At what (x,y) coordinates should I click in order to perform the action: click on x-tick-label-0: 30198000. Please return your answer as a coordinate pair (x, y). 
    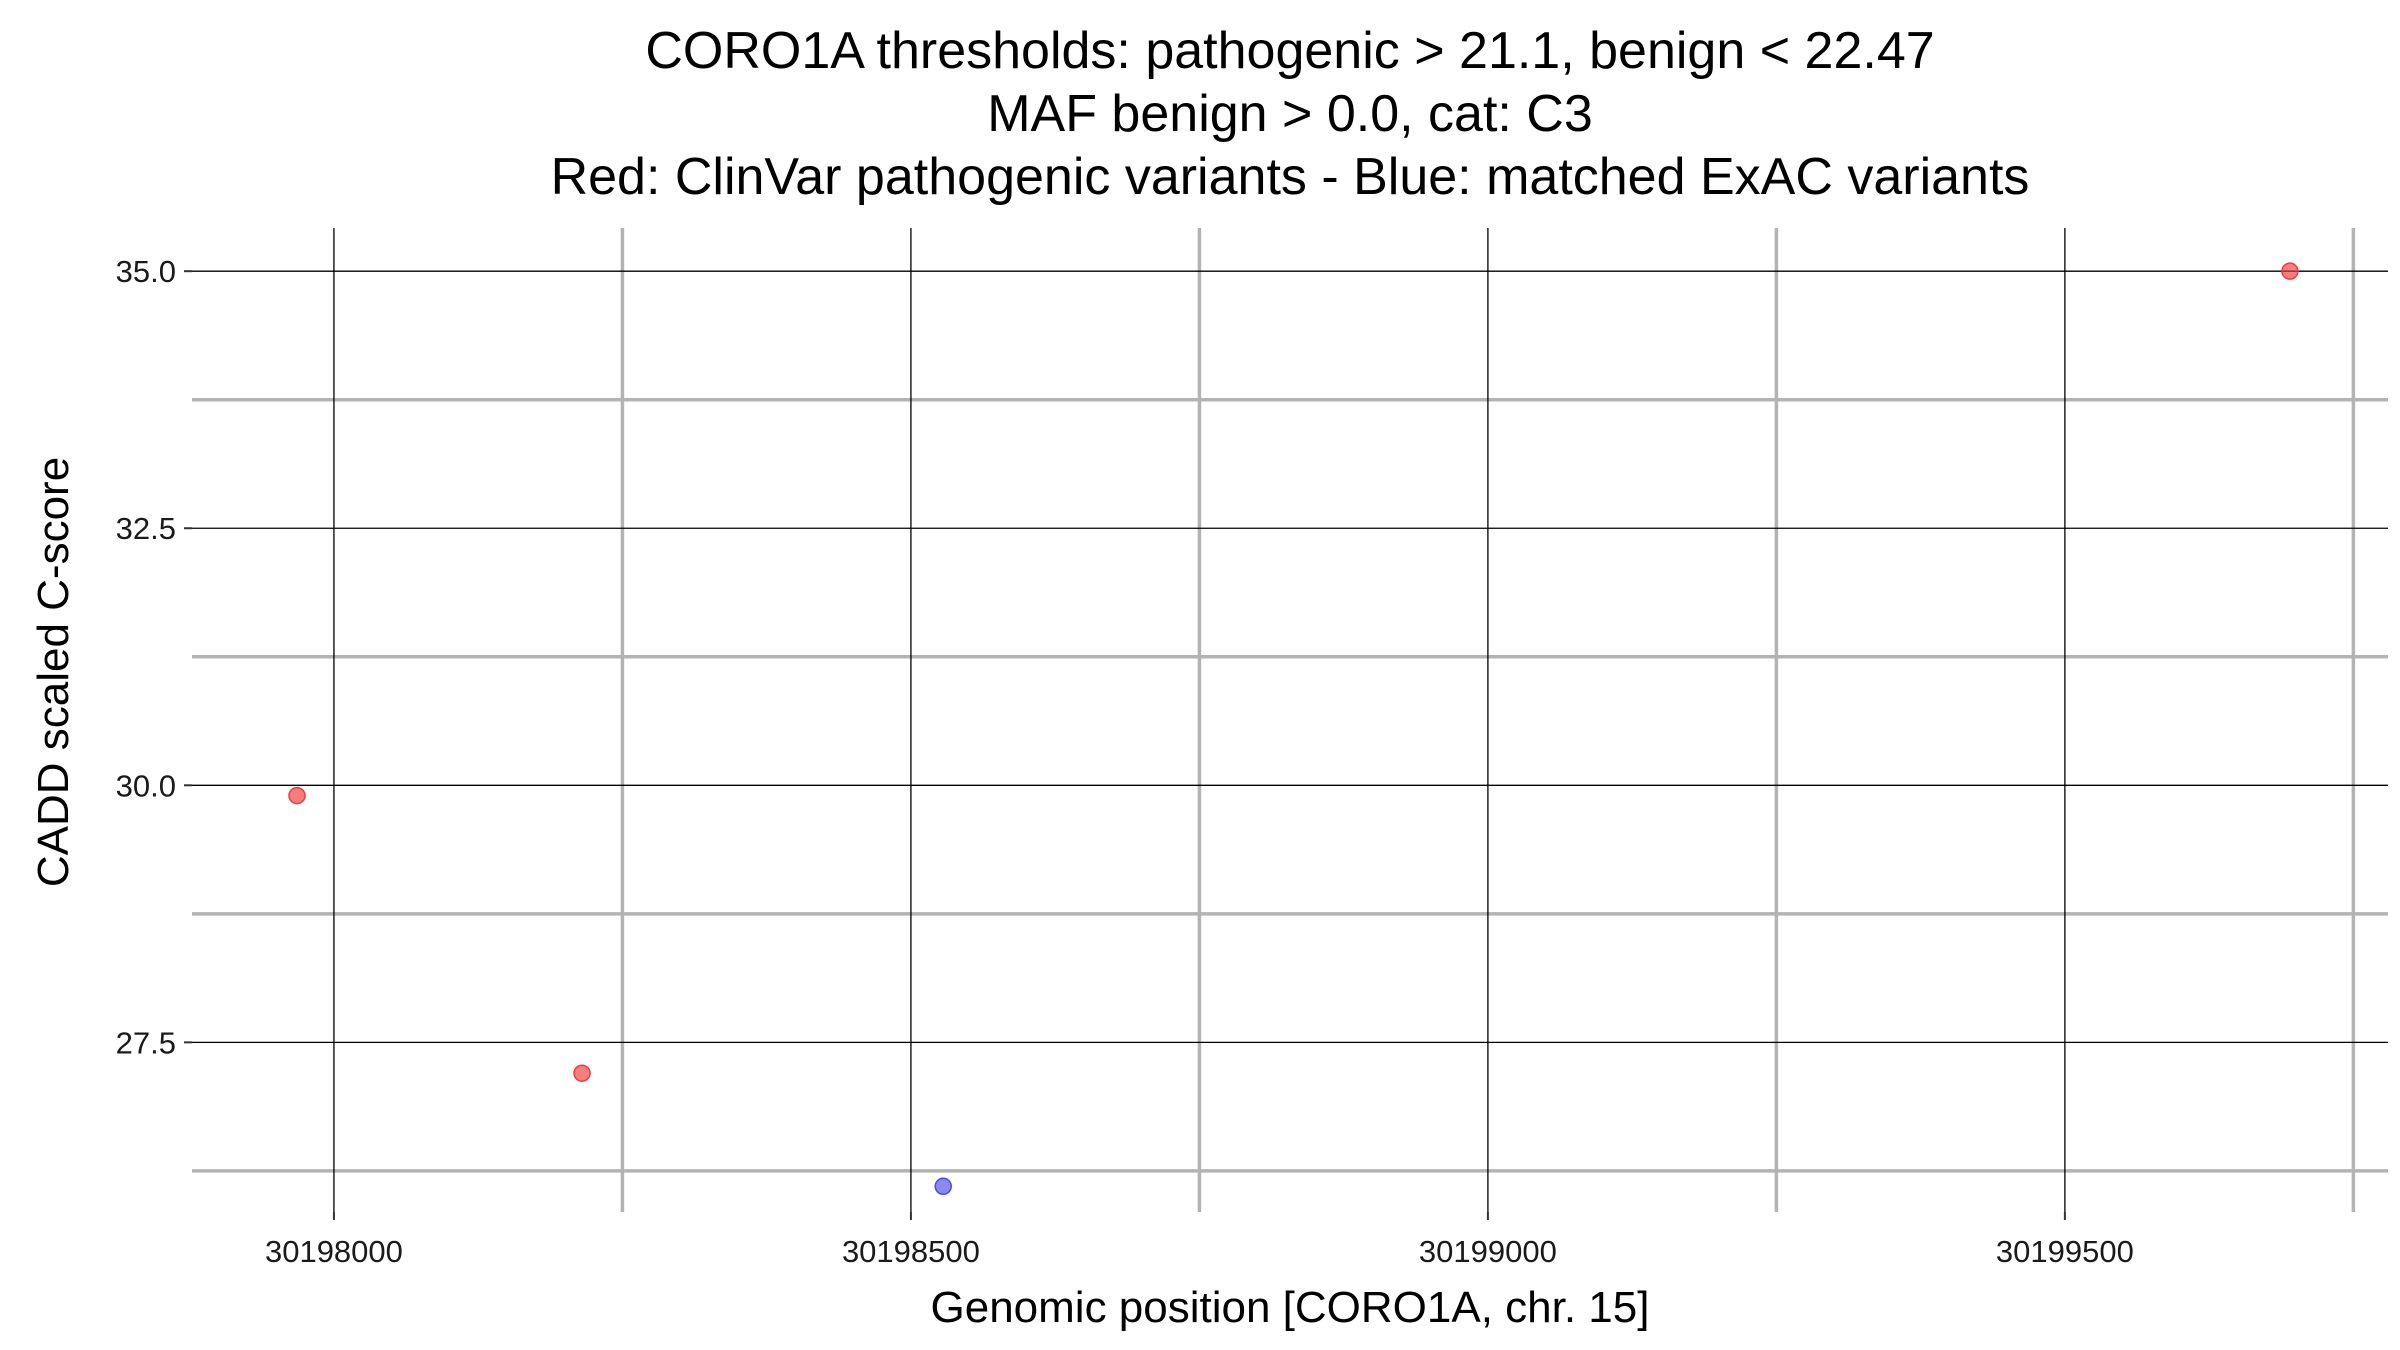
    Looking at the image, I should click on (334, 1251).